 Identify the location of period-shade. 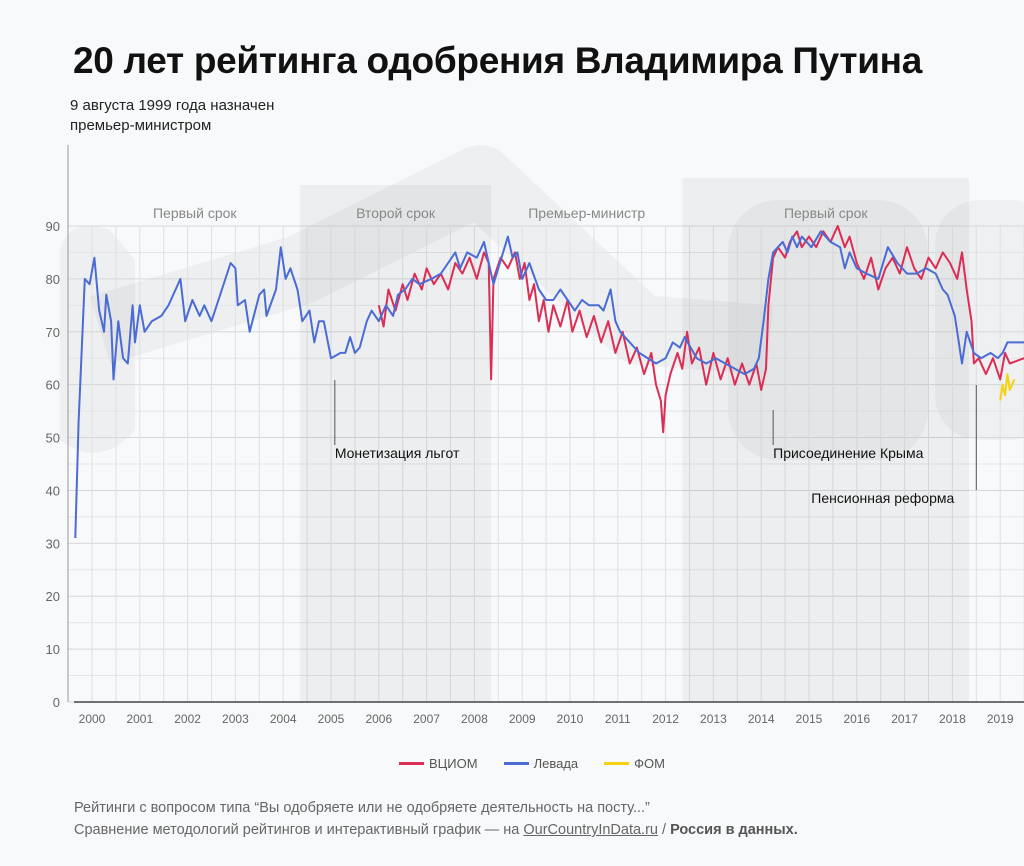
(395, 443).